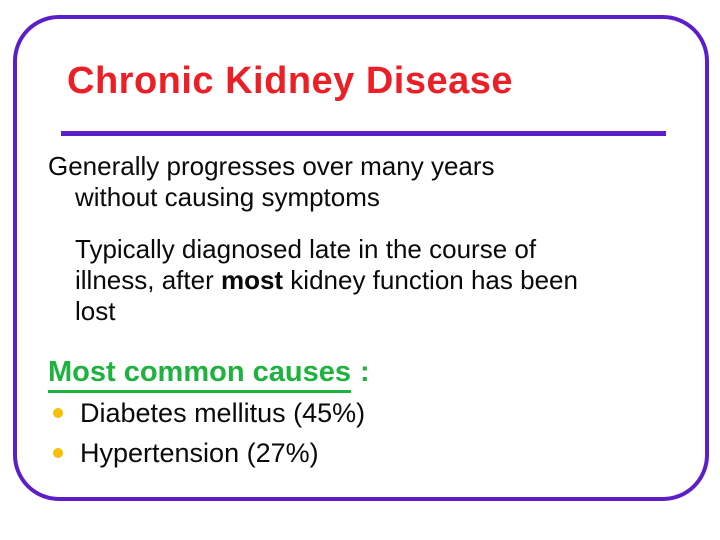  What do you see at coordinates (199, 374) in the screenshot?
I see `causes-heading-text: Most common causes` at bounding box center [199, 374].